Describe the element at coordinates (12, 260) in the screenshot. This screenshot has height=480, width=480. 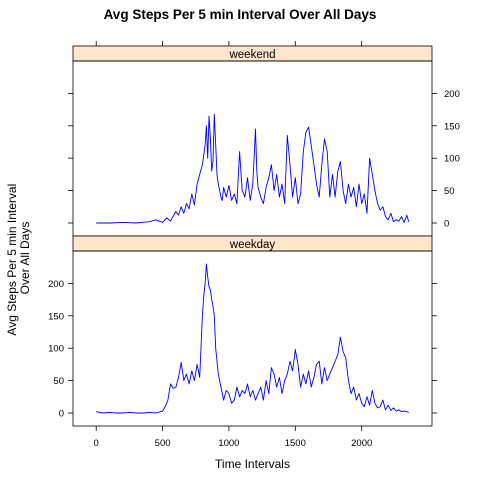
I see `y-axis-label-line-1: Avg Steps Per 5 min Interval` at that location.